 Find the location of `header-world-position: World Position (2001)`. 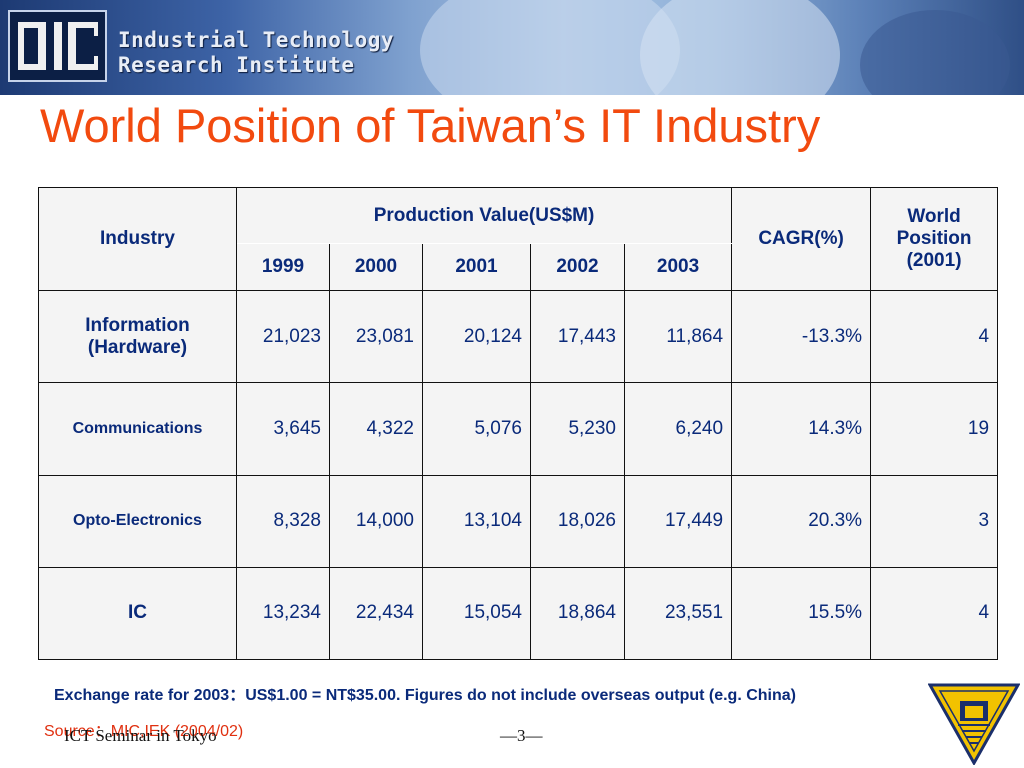

header-world-position: World Position (2001) is located at coordinates (934, 239).